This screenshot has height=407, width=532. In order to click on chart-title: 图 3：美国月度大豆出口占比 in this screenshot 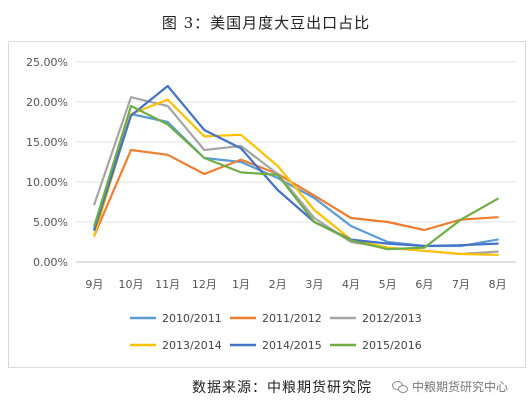, I will do `click(266, 23)`.